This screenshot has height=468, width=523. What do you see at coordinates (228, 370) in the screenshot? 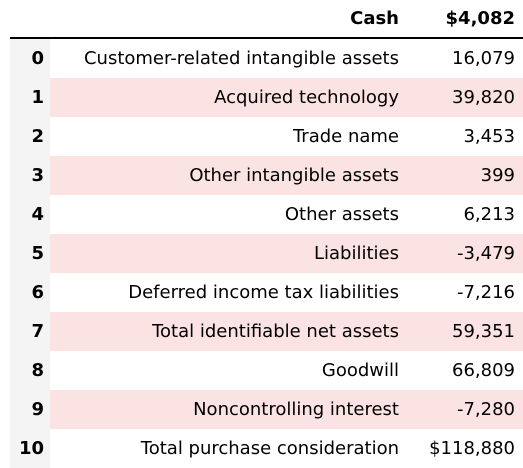
I see `row-label: Goodwill` at bounding box center [228, 370].